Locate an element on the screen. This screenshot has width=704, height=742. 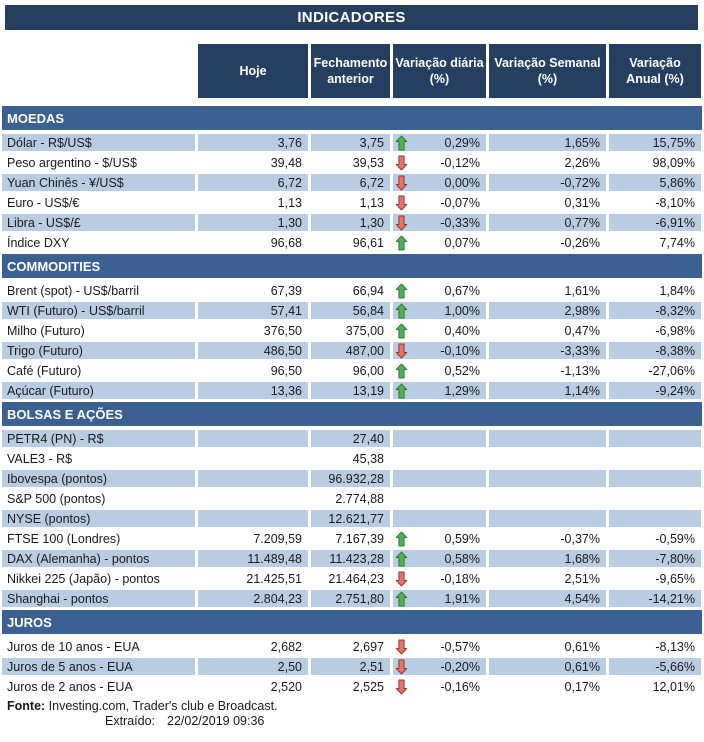
section-title: COMMODITIES is located at coordinates (54, 266).